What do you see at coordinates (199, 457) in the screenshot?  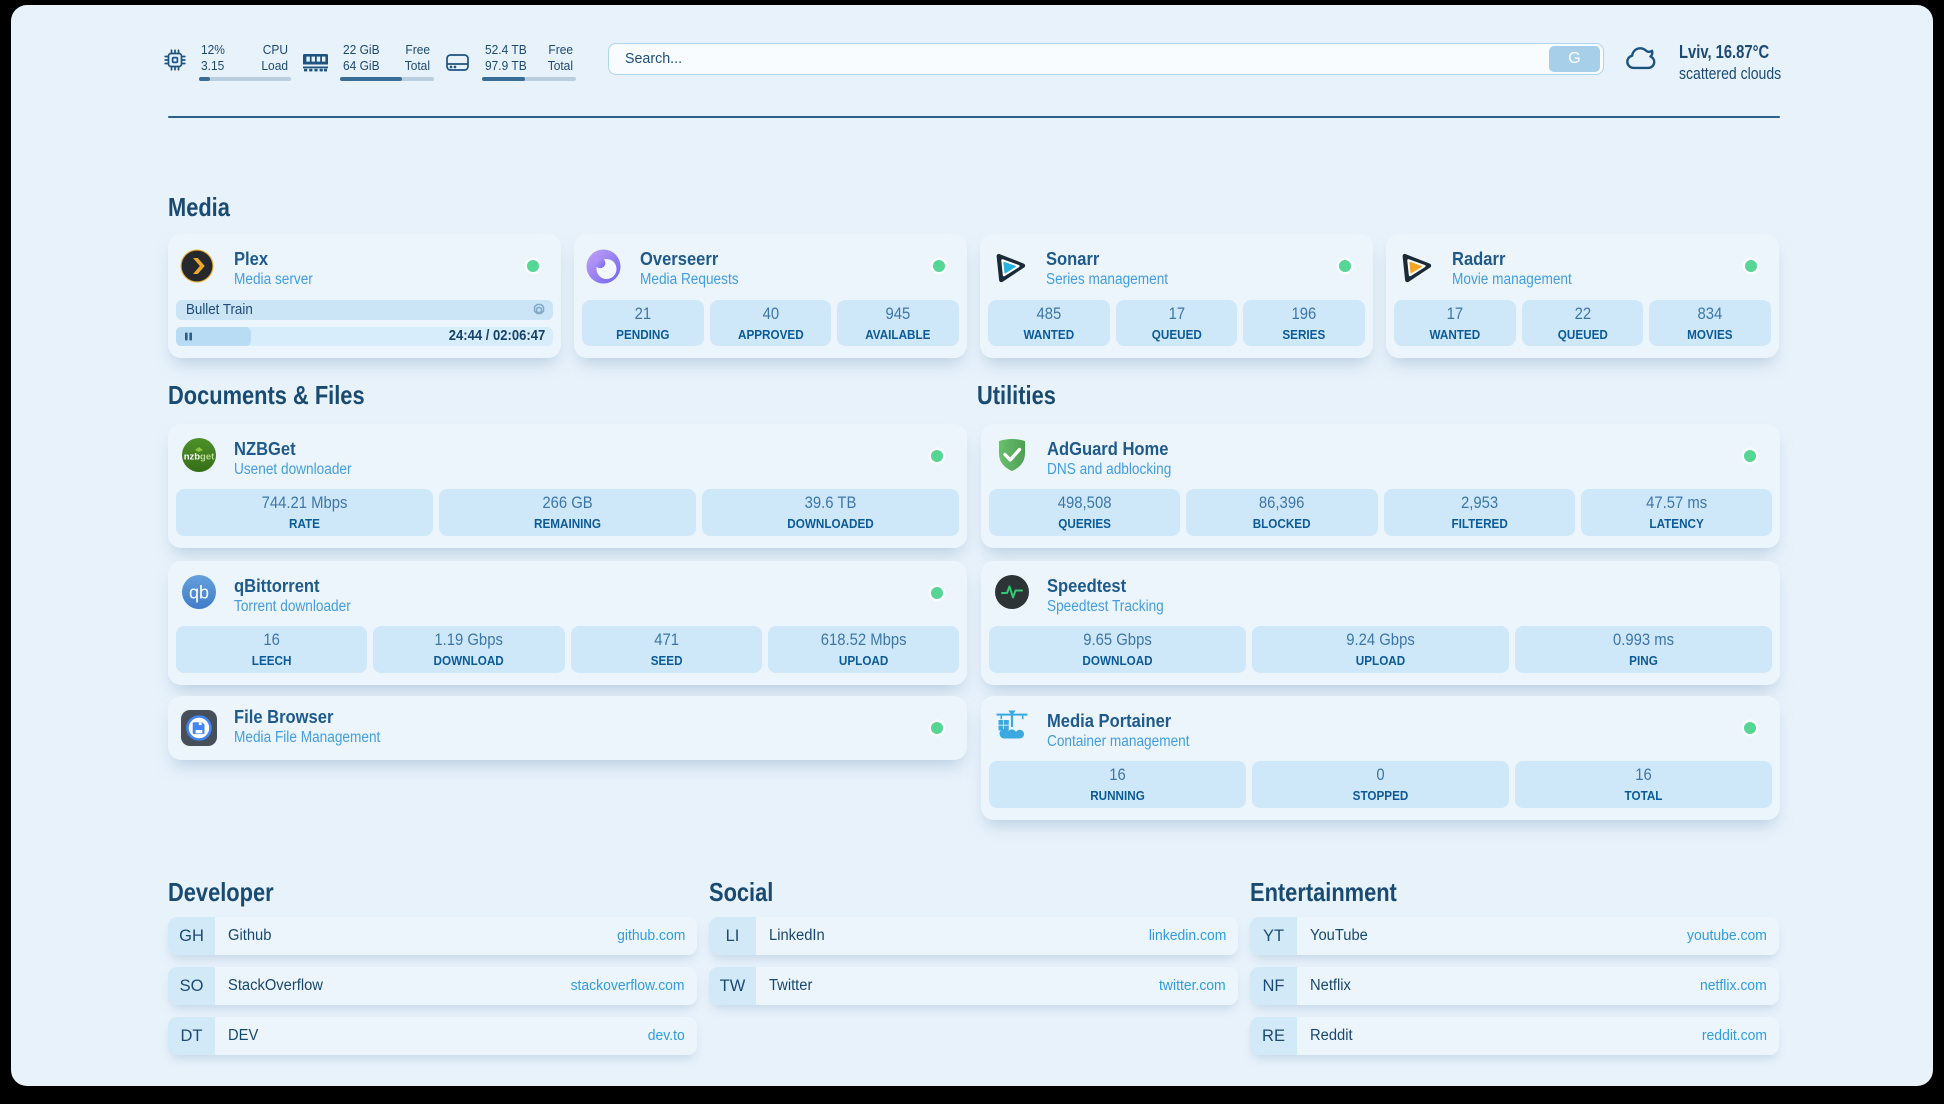 I see `svg-text: nzbget` at bounding box center [199, 457].